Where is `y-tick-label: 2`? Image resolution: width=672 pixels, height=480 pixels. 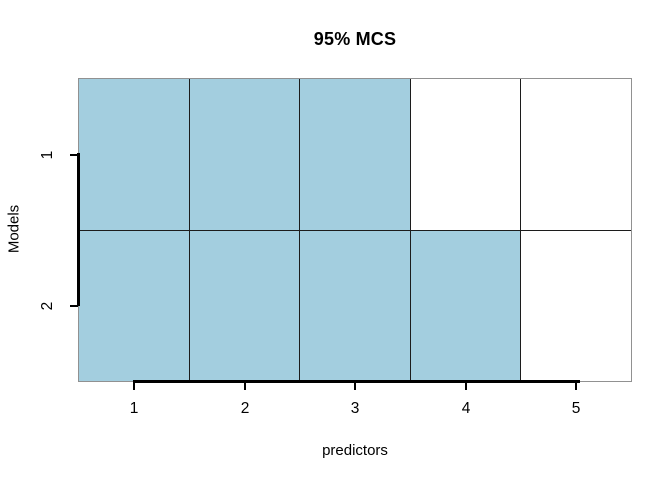
y-tick-label: 2 is located at coordinates (47, 305).